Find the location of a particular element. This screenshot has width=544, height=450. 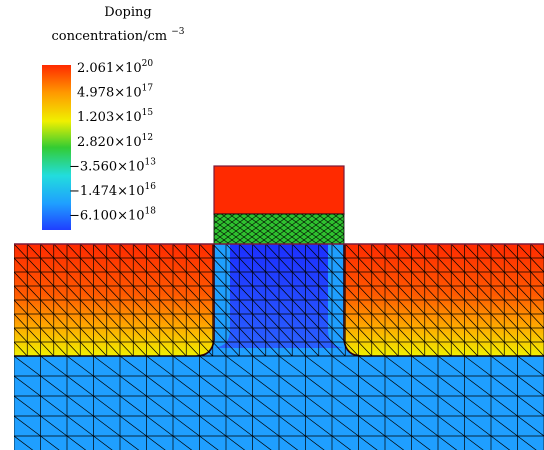

legend-label-exponent: 16 is located at coordinates (151, 187).